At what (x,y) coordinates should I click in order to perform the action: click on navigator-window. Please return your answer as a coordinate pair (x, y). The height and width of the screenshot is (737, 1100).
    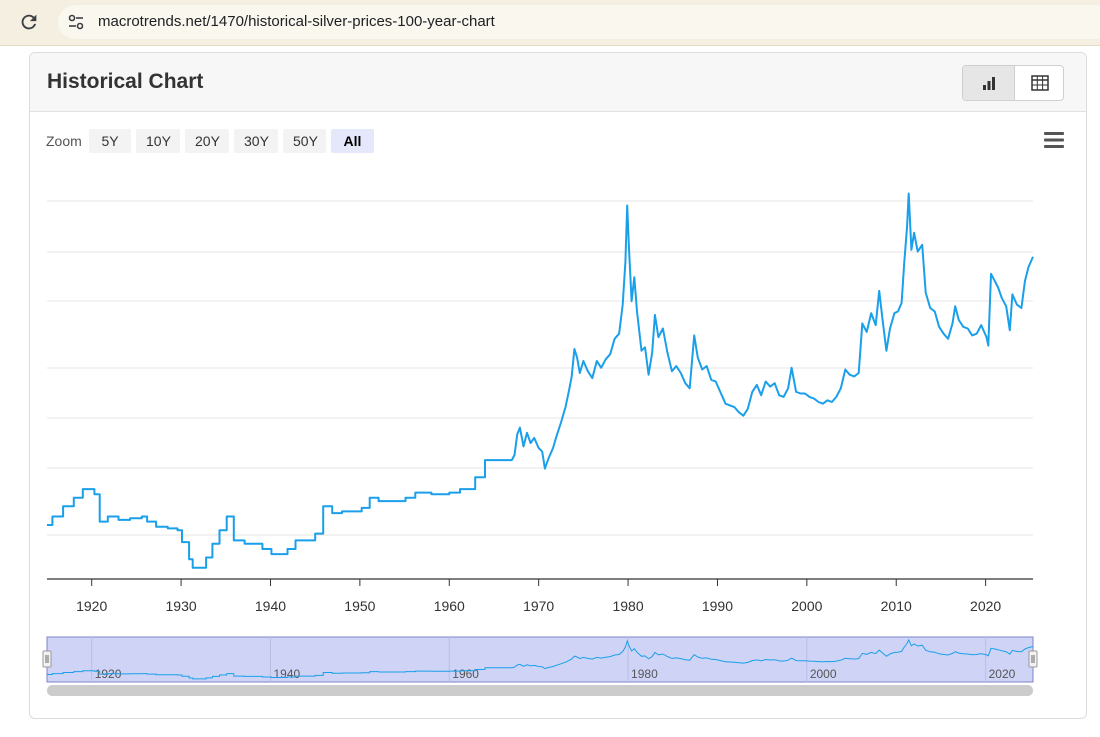
    Looking at the image, I should click on (540, 659).